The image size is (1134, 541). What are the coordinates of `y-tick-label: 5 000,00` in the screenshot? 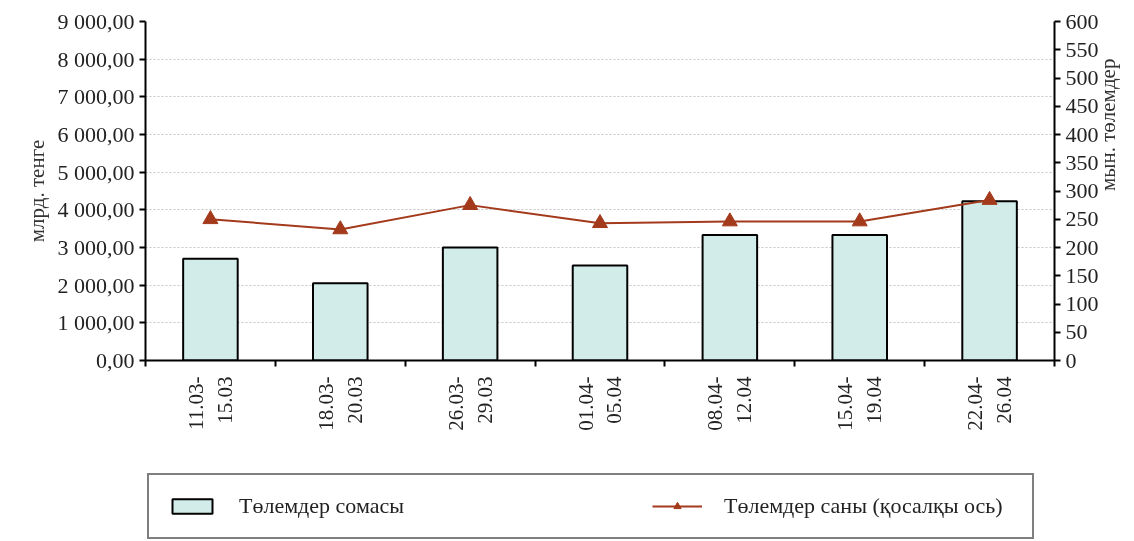 It's located at (96, 172).